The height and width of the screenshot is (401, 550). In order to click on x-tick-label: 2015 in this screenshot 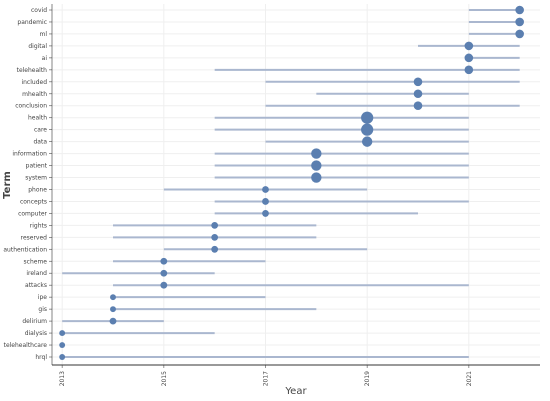, I will do `click(164, 378)`.